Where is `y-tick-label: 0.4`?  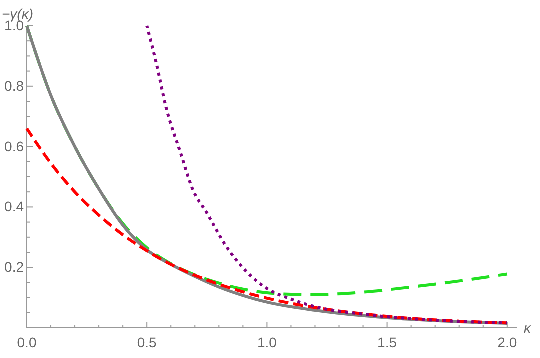 y-tick-label: 0.4 is located at coordinates (14, 206).